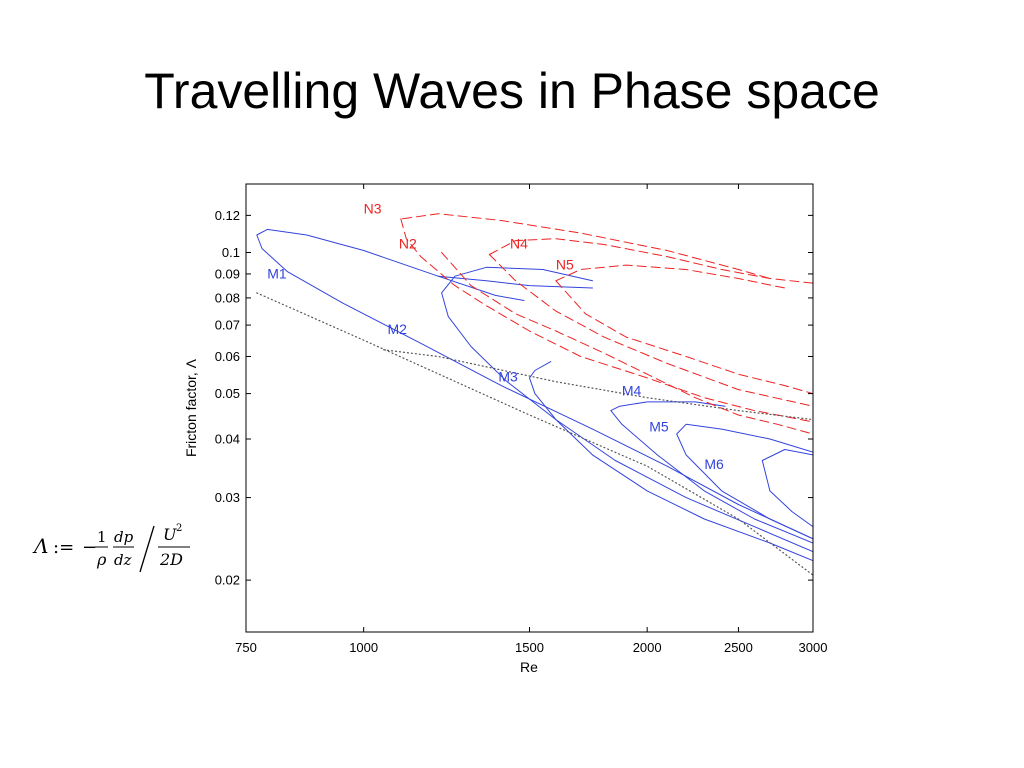  I want to click on series-line-n3-upper, so click(586, 246).